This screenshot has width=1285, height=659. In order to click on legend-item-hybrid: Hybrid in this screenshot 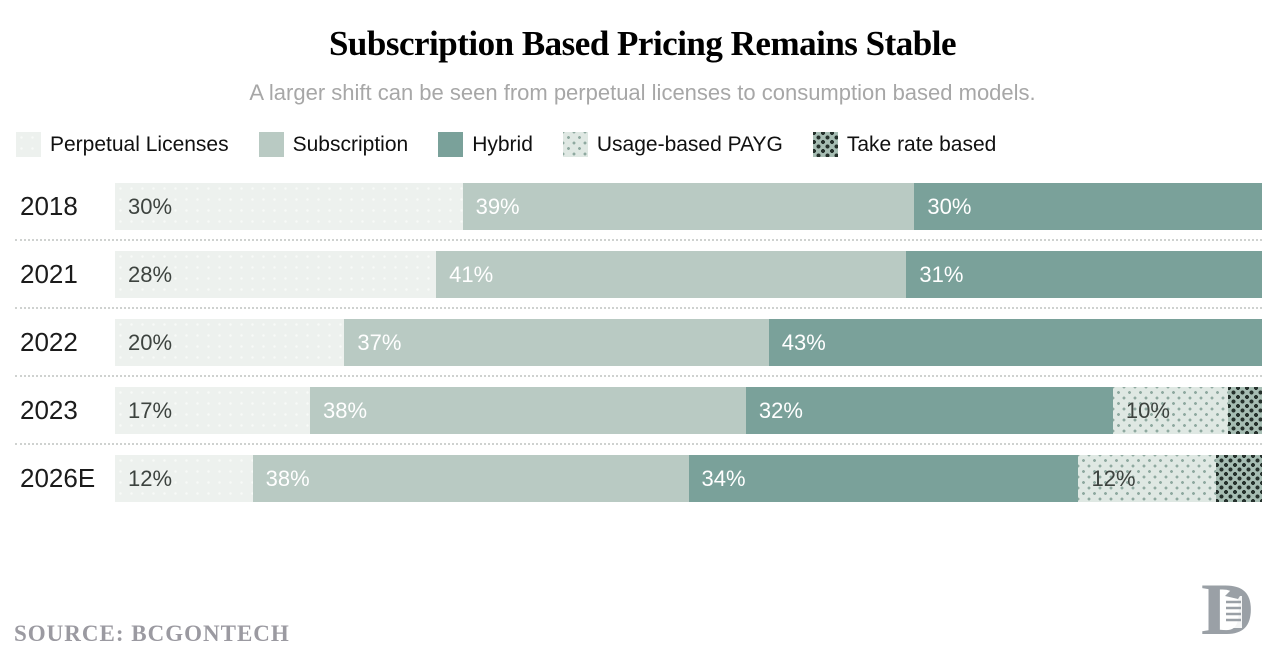, I will do `click(485, 144)`.